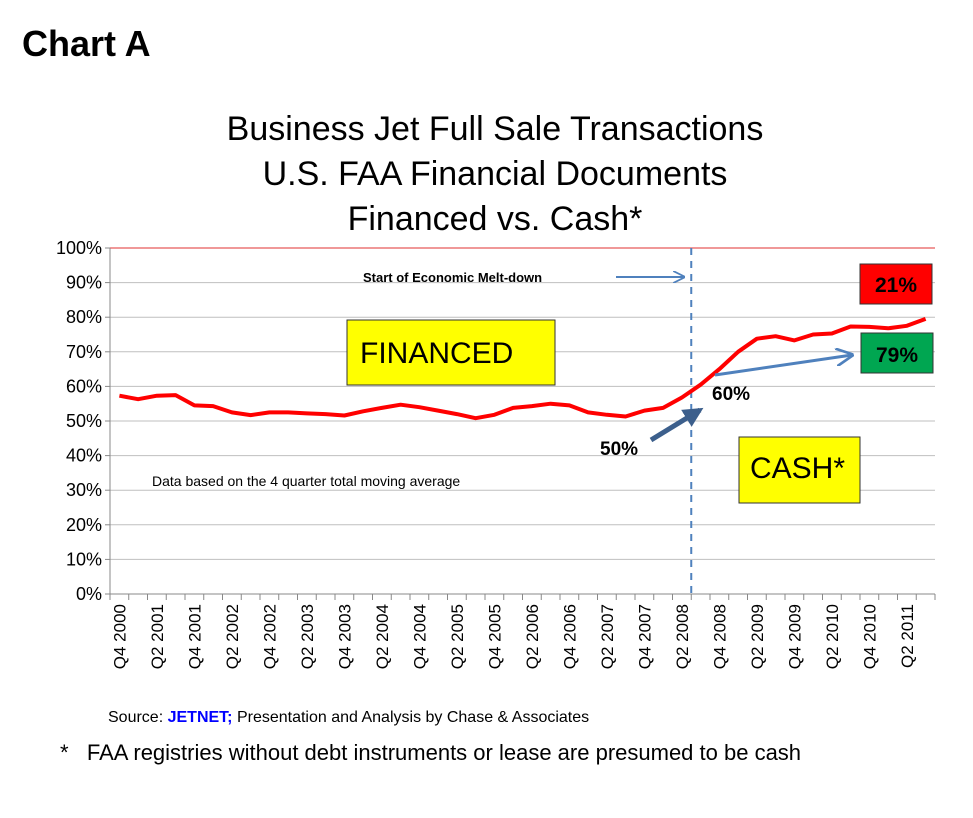  I want to click on financed-share-box, so click(897, 353).